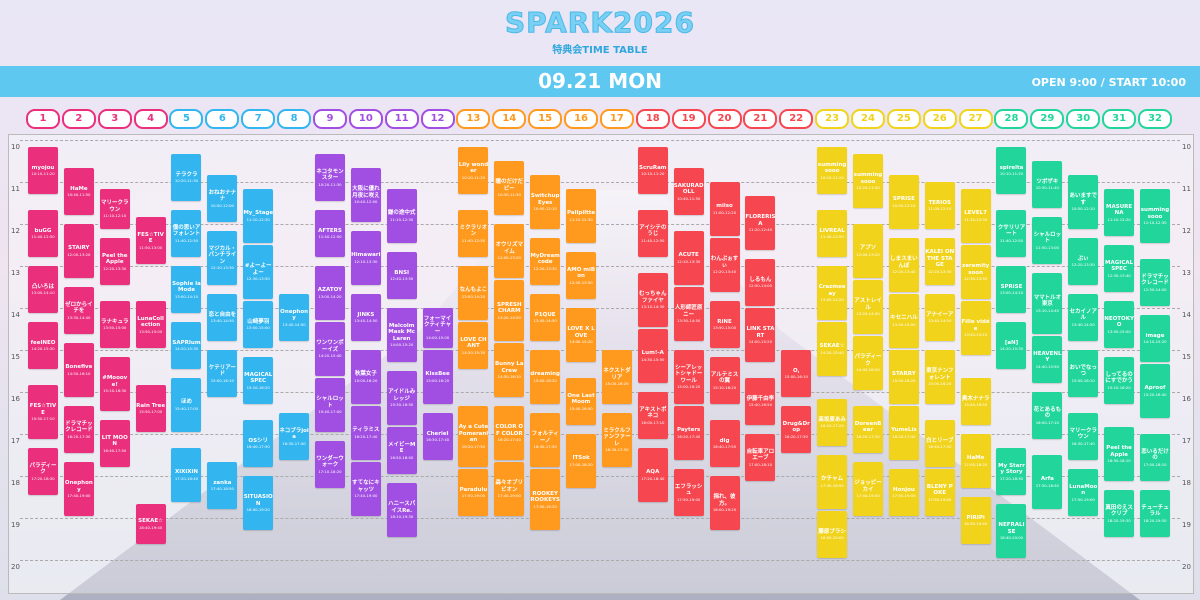 This screenshot has width=1200, height=600. Describe the element at coordinates (258, 387) in the screenshot. I see `event-time: 15:10-16:20` at that location.